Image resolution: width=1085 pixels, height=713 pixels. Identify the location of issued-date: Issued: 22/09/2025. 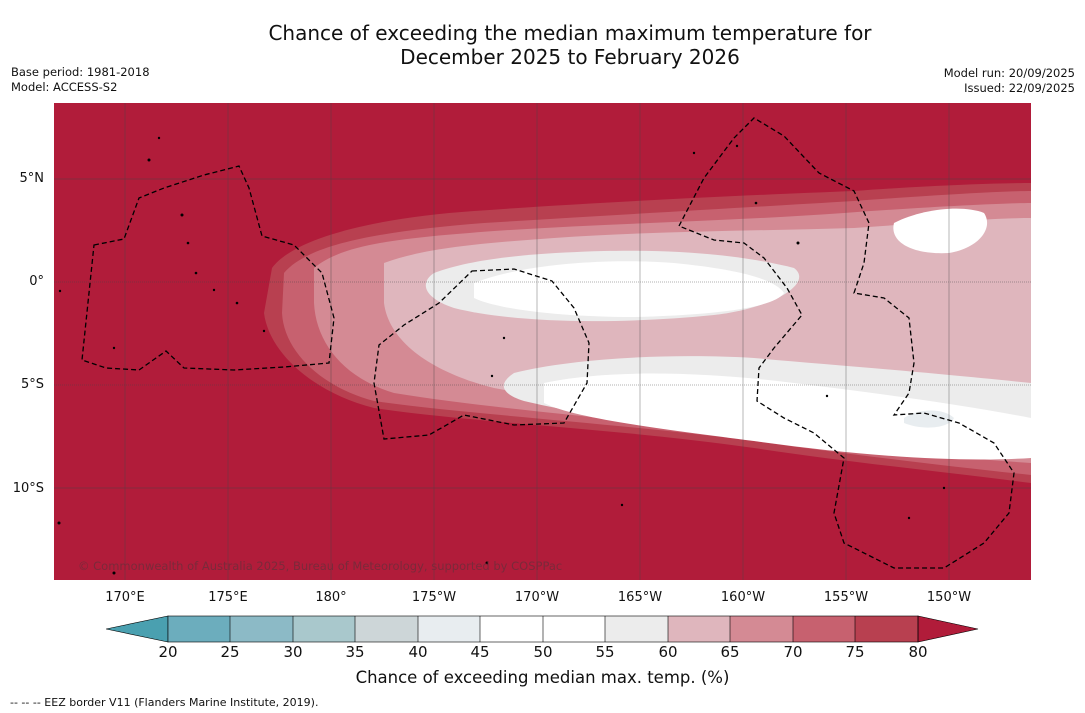
(1019, 88).